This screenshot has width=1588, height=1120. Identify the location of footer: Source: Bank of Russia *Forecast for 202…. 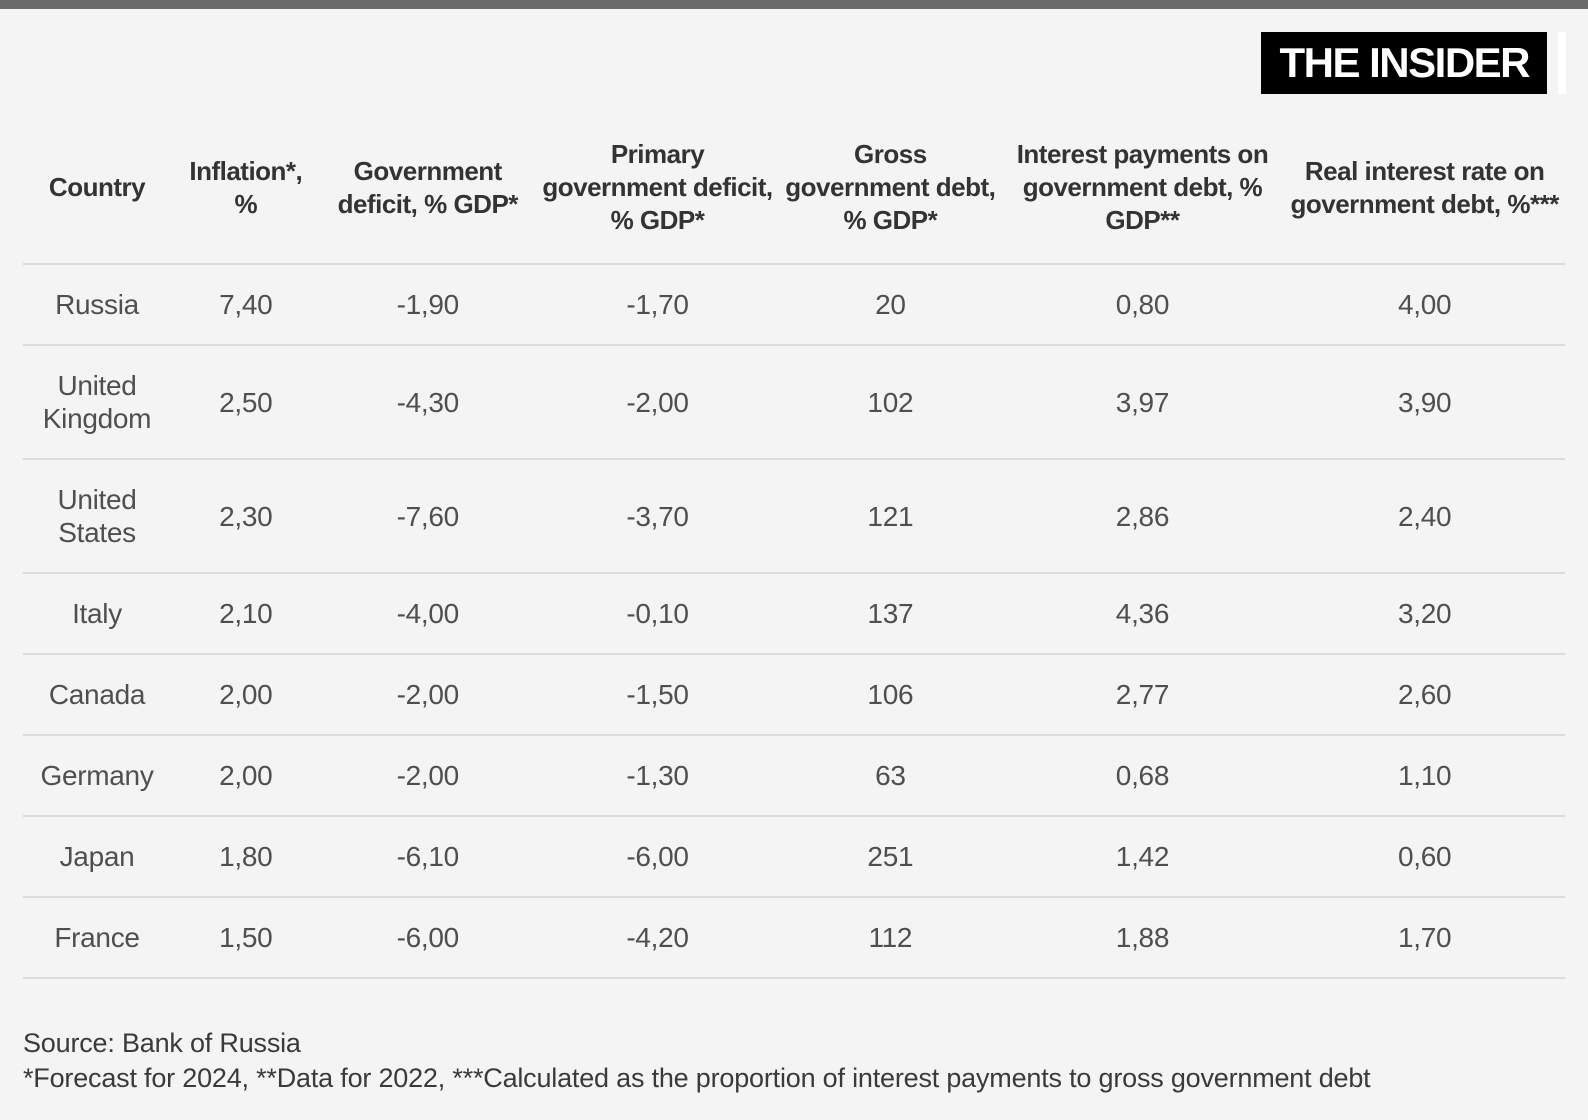
(697, 1061).